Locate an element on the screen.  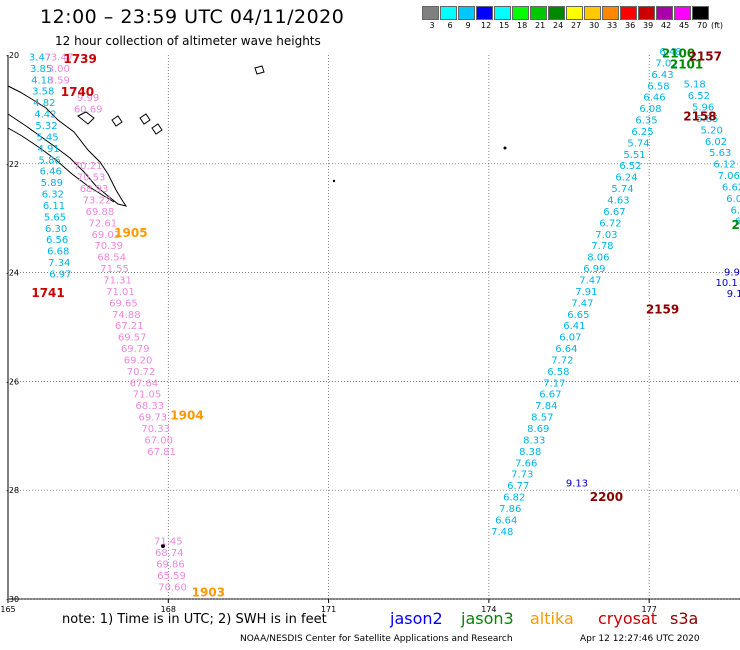
lat-tick-label: -26 is located at coordinates (12, 381).